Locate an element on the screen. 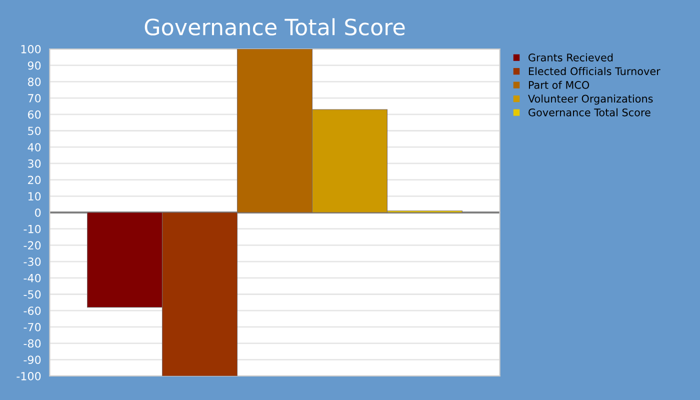  y-tick-label: -20 is located at coordinates (32, 245).